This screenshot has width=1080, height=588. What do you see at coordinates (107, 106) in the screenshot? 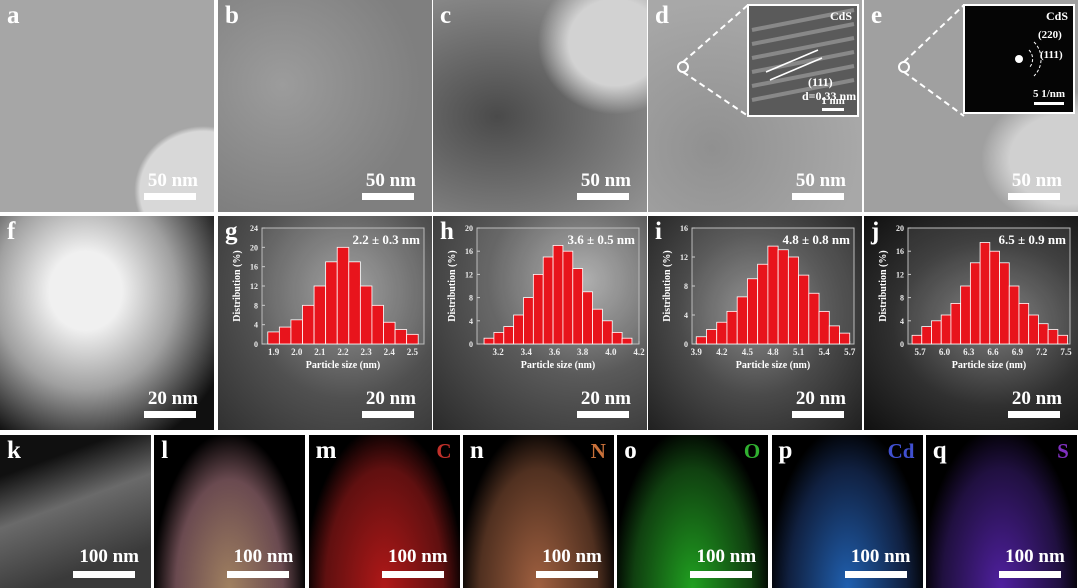
I see `panel: a 50 nm` at bounding box center [107, 106].